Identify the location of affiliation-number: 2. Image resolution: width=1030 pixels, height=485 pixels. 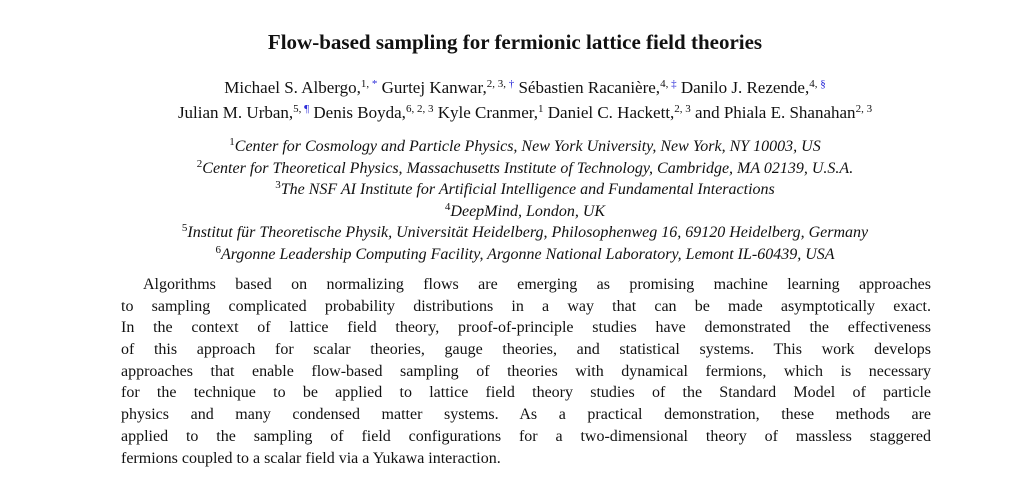
(199, 163).